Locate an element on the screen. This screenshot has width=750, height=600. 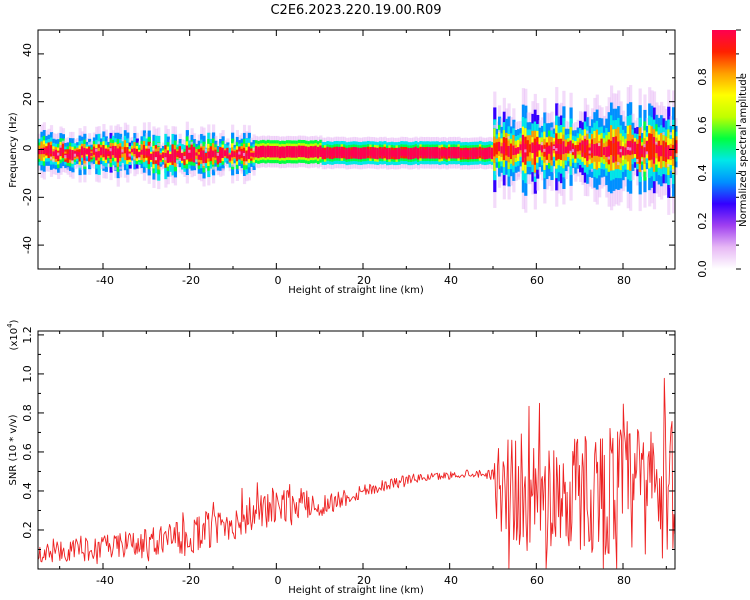
y-tick-label: 1.2 is located at coordinates (27, 335).